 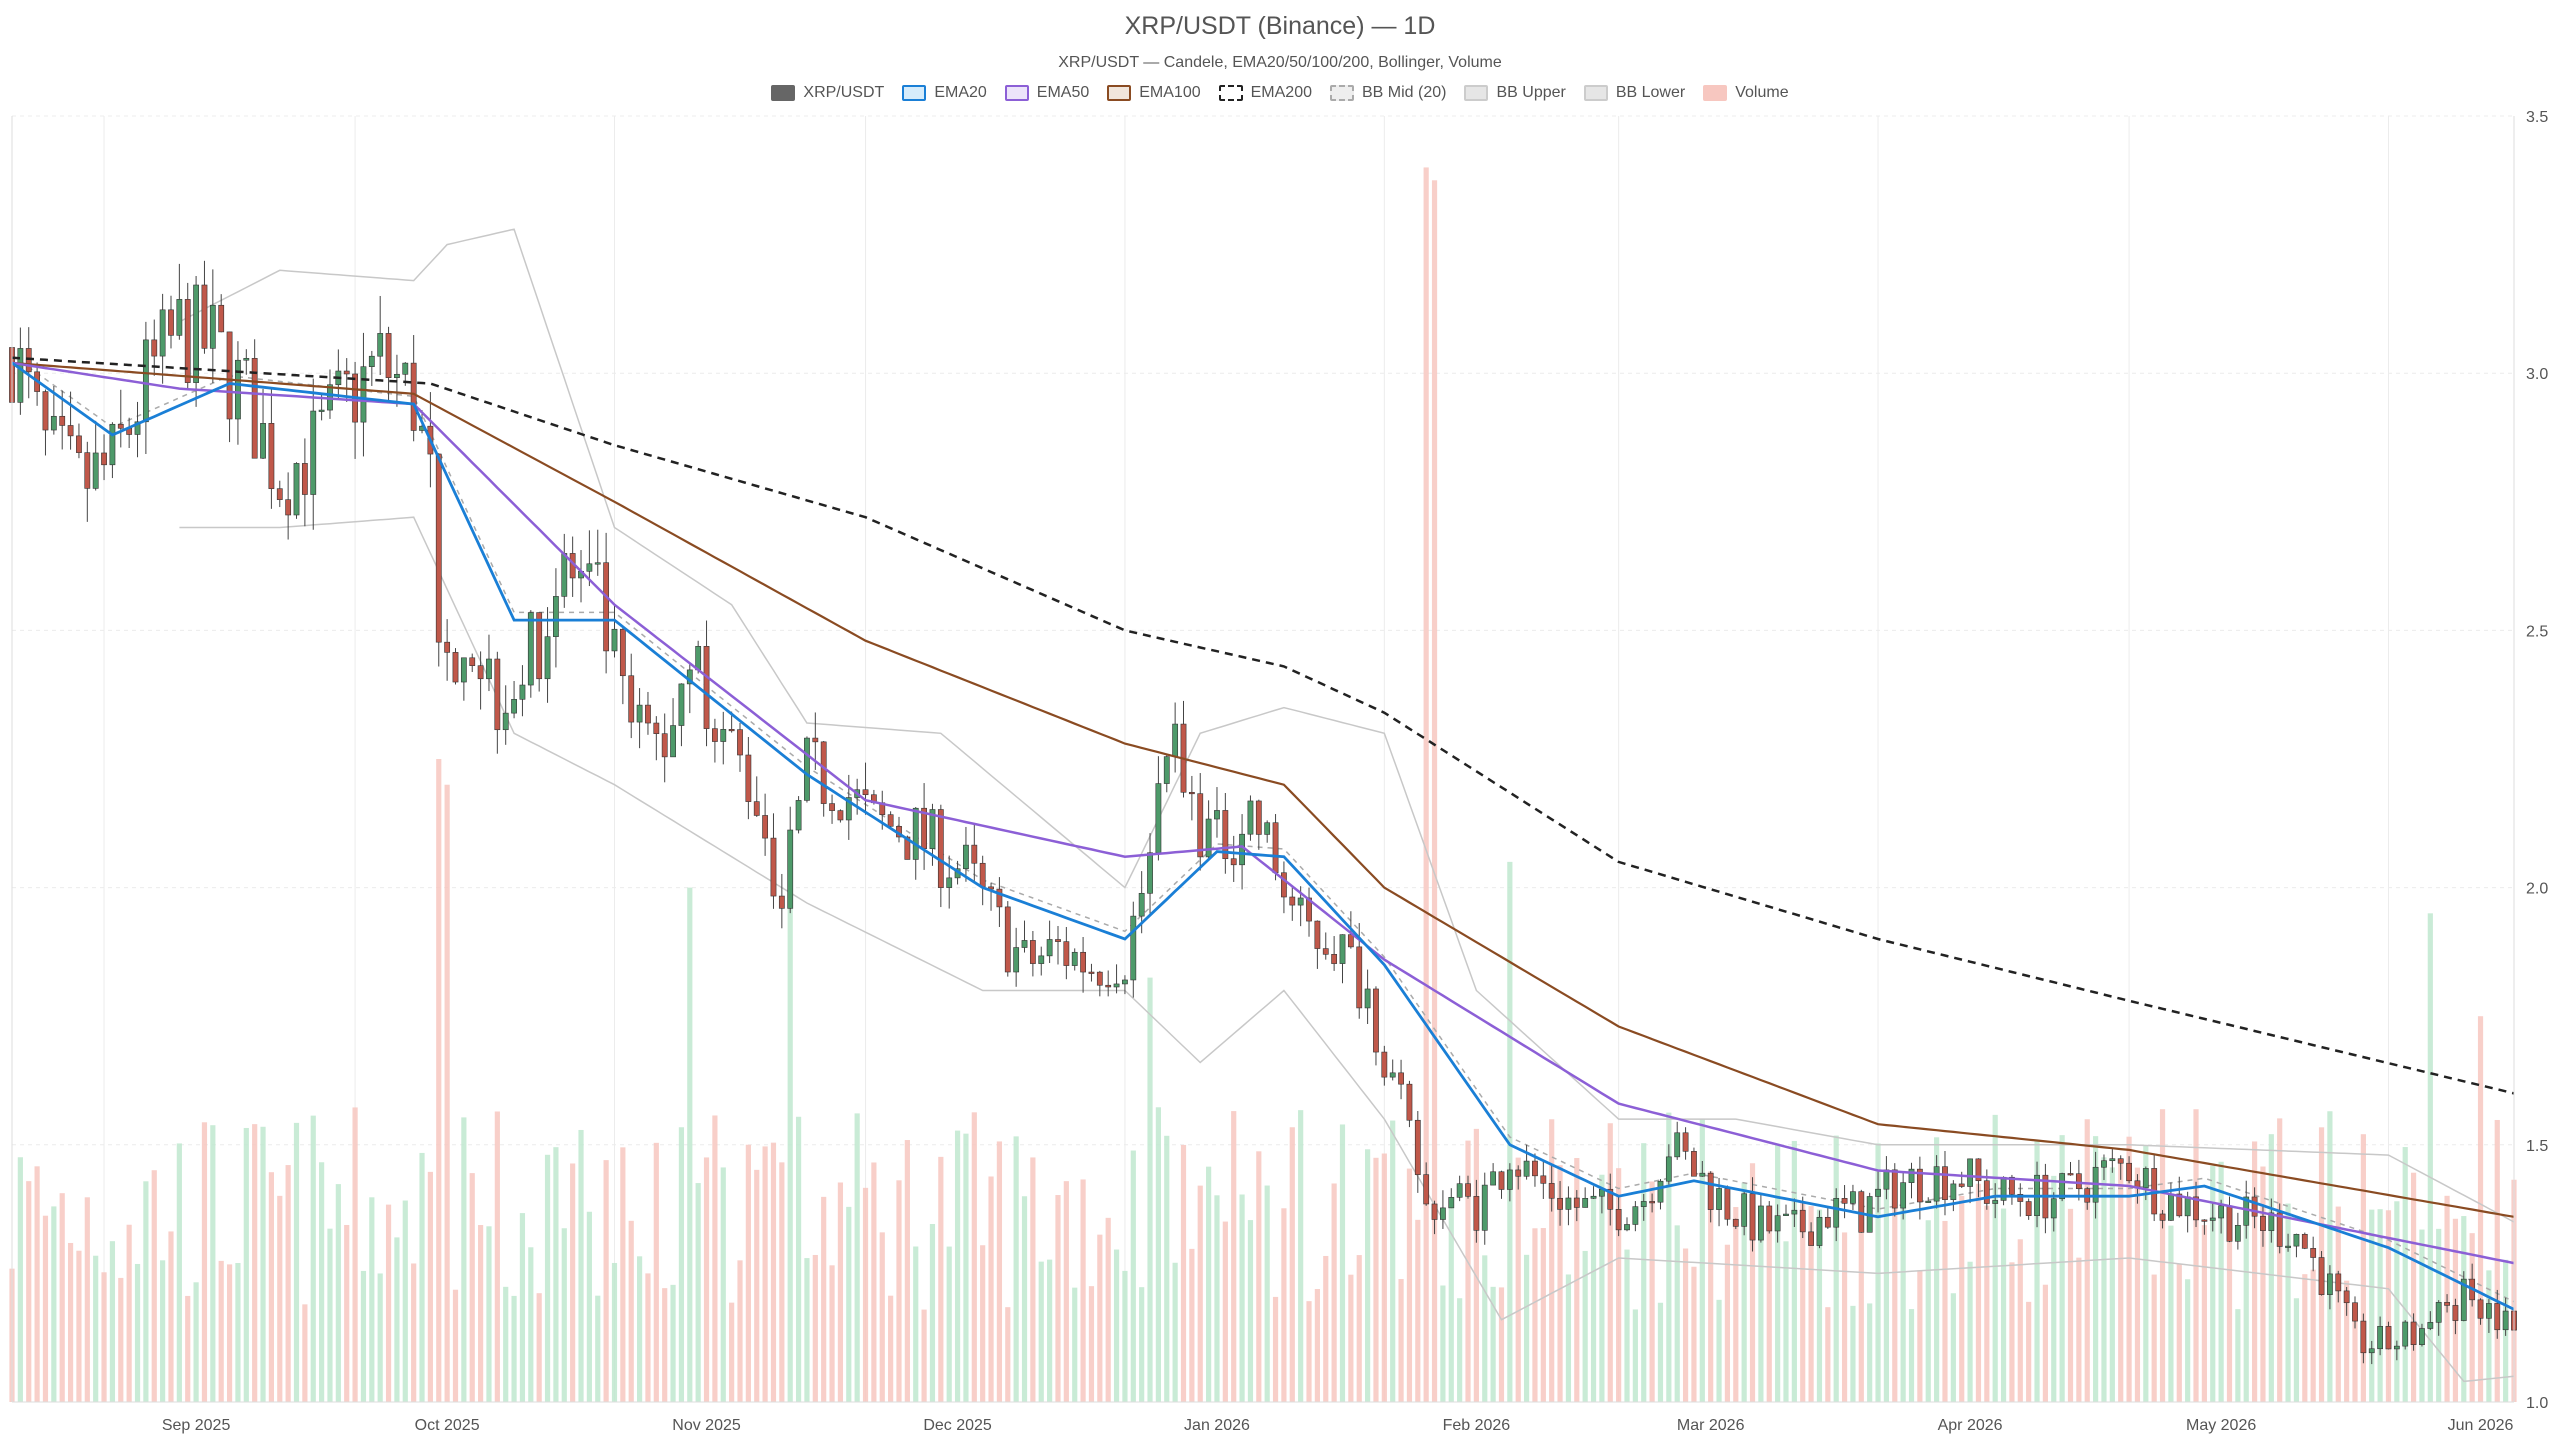 I want to click on legend-item-price: XRP/USDT, so click(x=827, y=93).